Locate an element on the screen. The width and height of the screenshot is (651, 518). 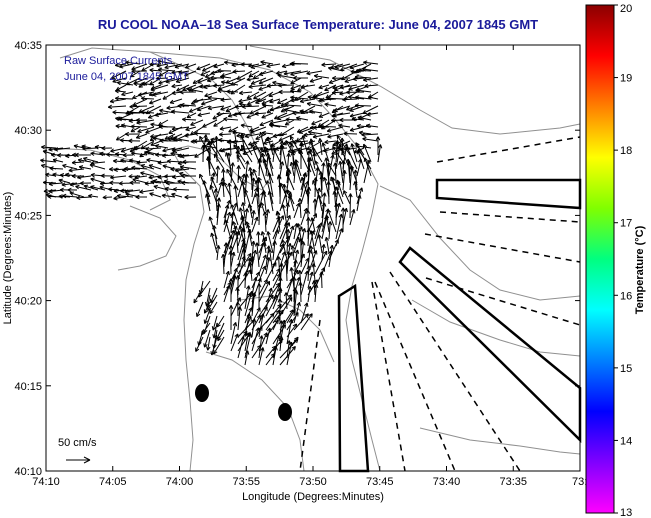
offshore-contour is located at coordinates (480, 243).